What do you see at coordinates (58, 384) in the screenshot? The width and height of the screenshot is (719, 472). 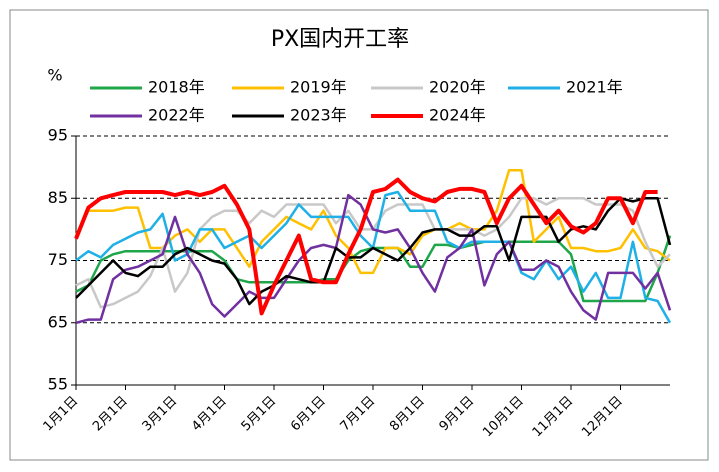 I see `y-tick-label: 55` at bounding box center [58, 384].